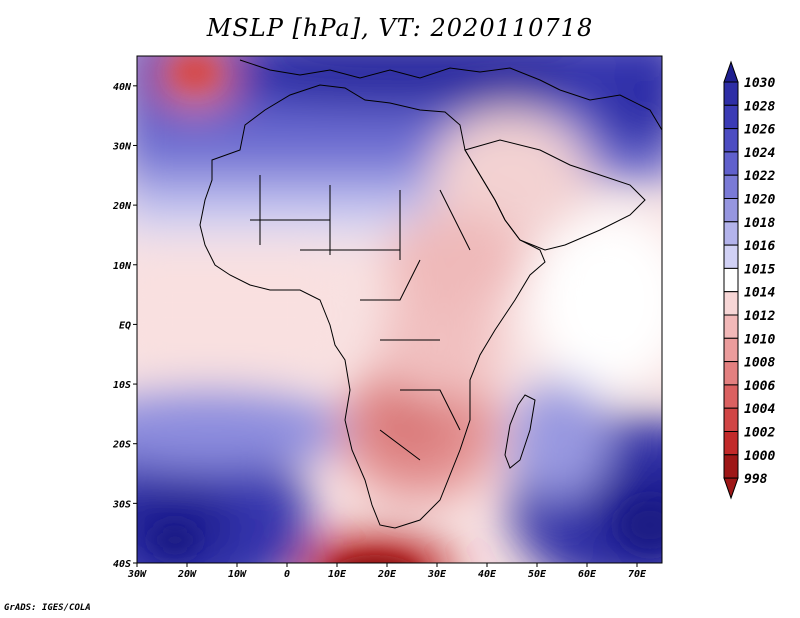 The image size is (800, 618). I want to click on colorbar-level-label: 1006, so click(759, 386).